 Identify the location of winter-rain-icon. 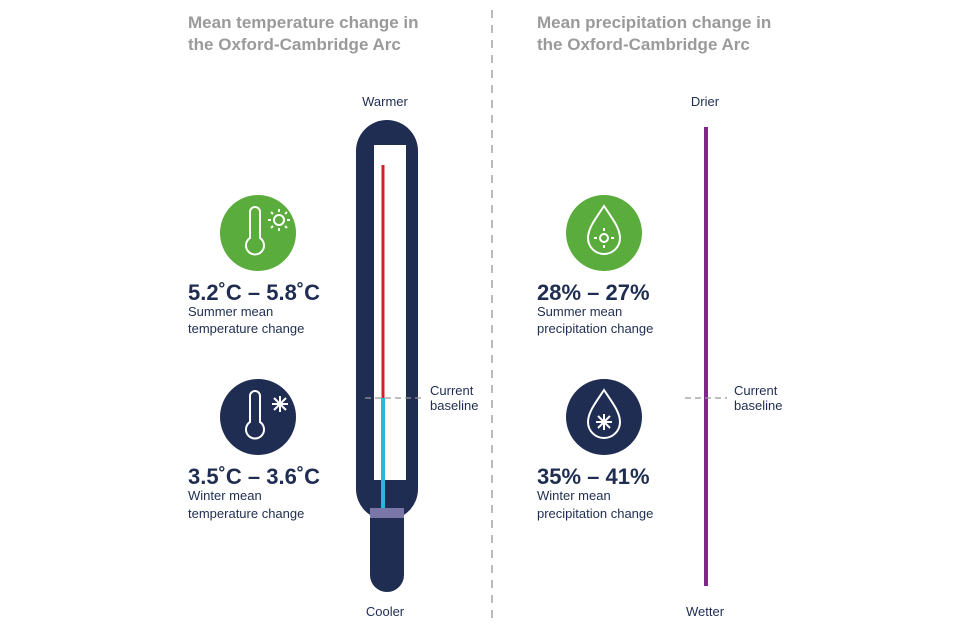
(604, 417).